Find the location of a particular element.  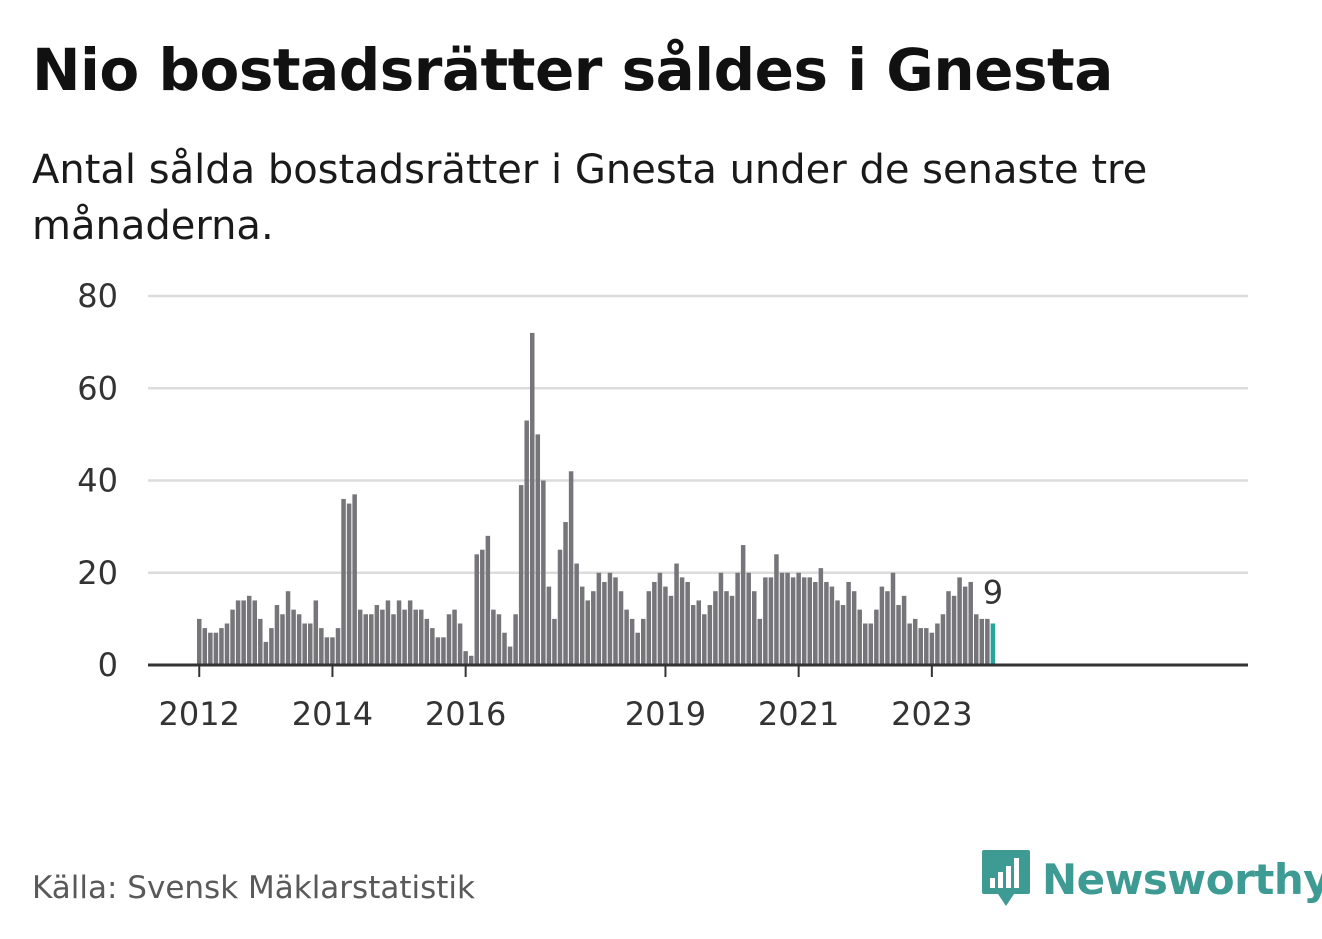

x-tick-label: 2016 is located at coordinates (465, 714).